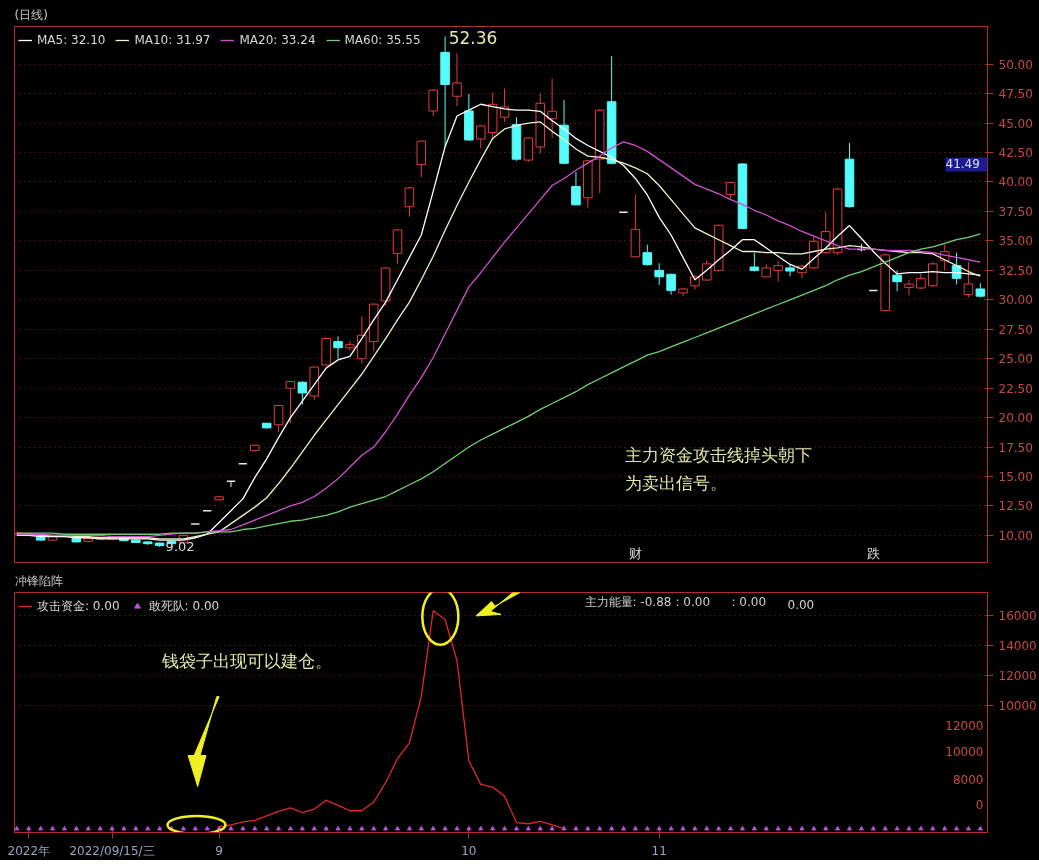  I want to click on x-tick-label: 9, so click(219, 850).